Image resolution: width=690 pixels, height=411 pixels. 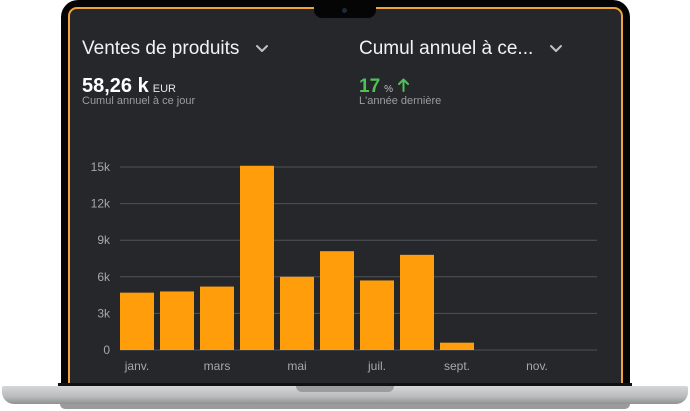 I want to click on total-value-caption: Cumul annuel à ce jour, so click(x=139, y=101).